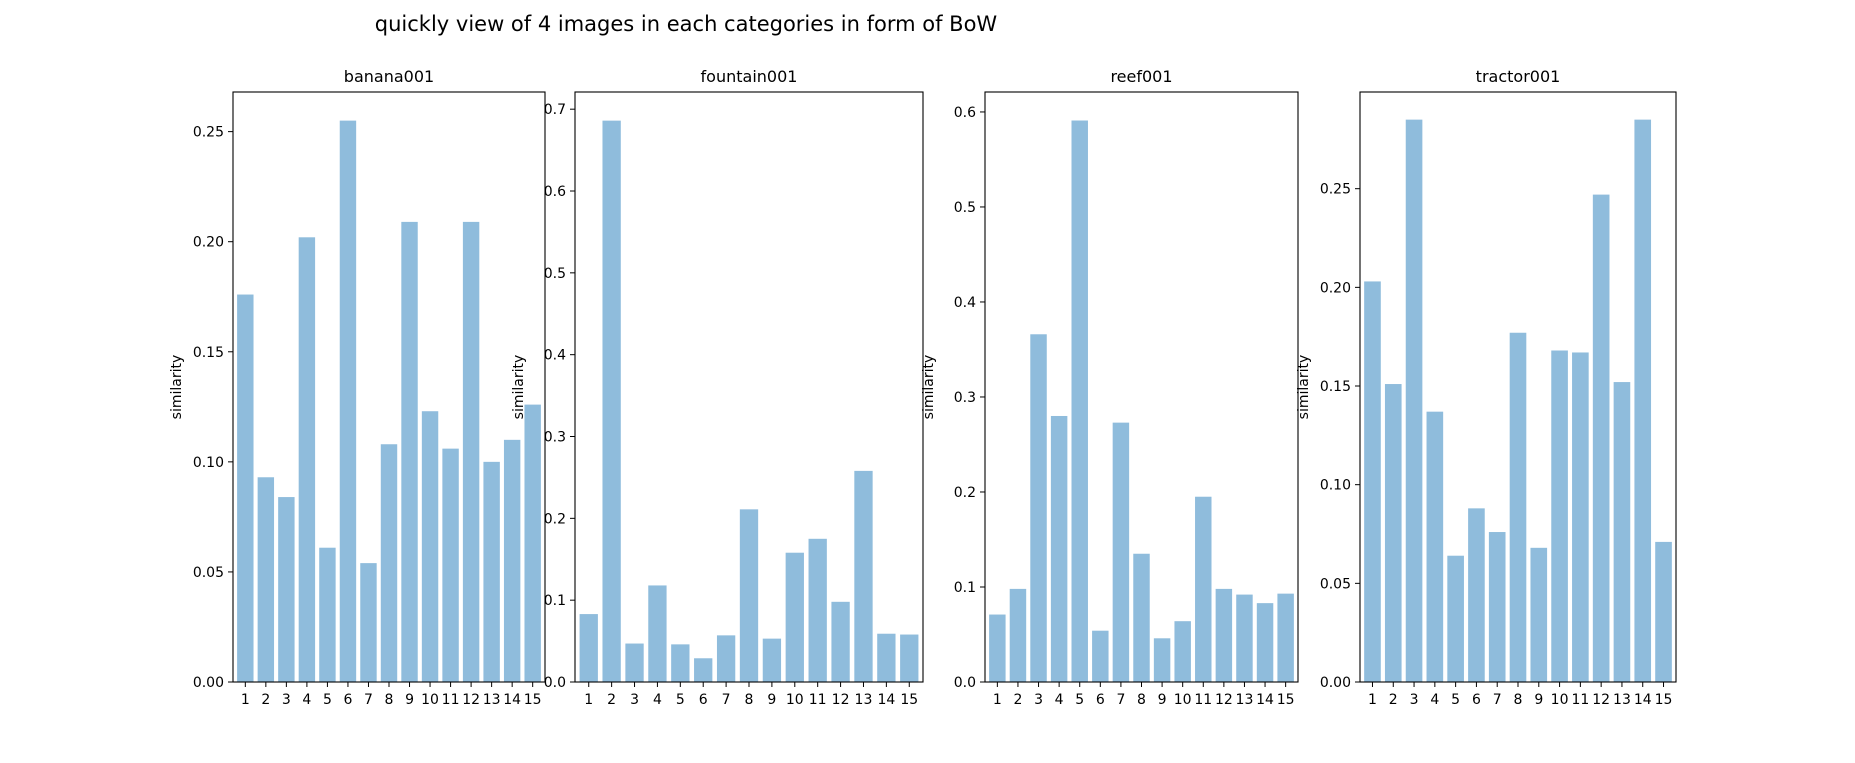 This screenshot has width=1855, height=763. Describe the element at coordinates (1335, 190) in the screenshot. I see `y-tick-label: 0.25` at that location.